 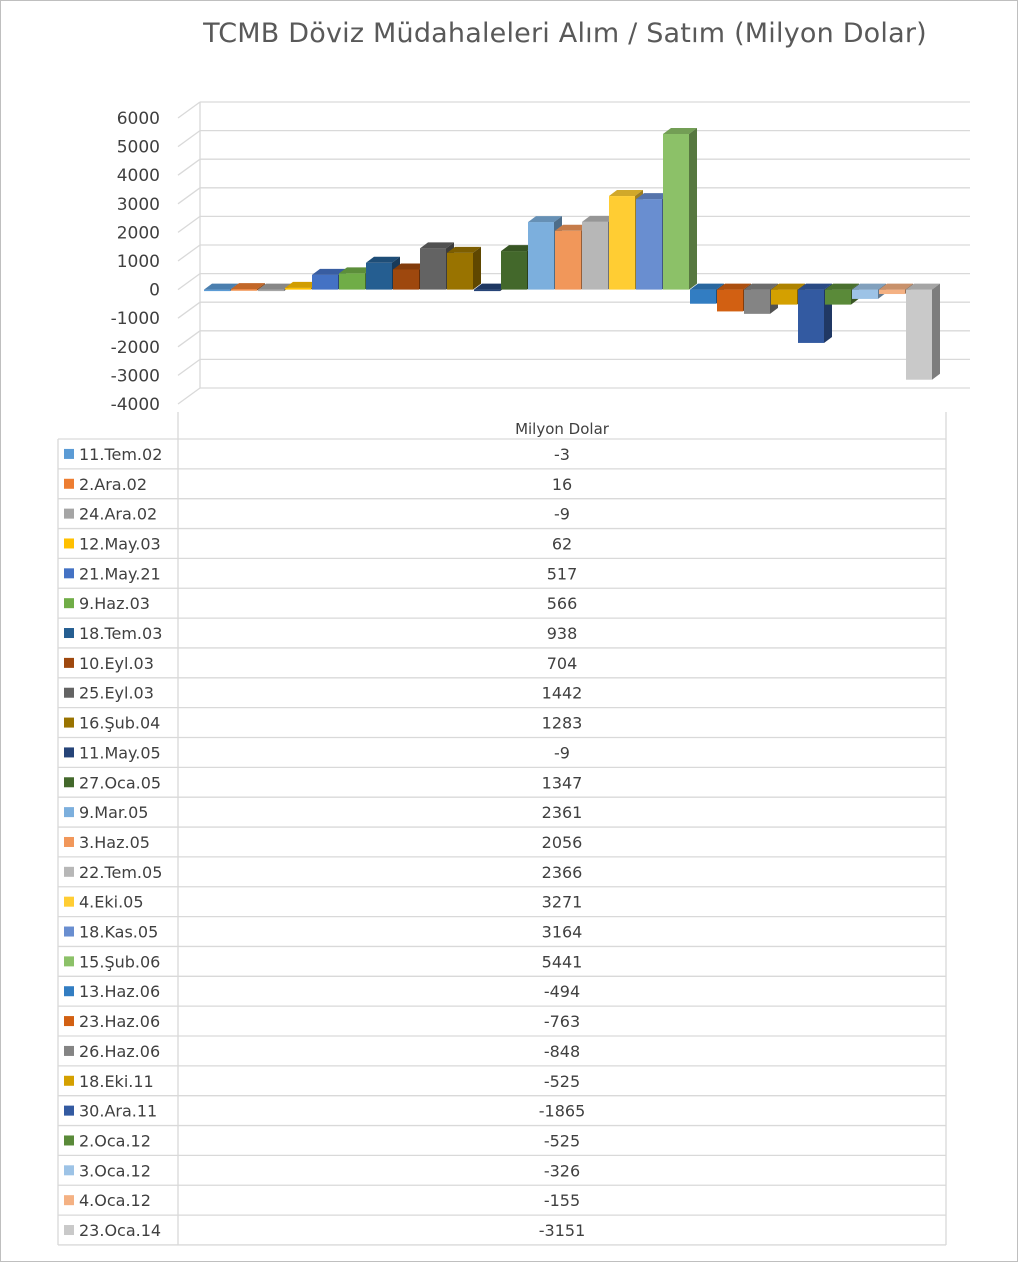 What do you see at coordinates (120, 1230) in the screenshot?
I see `series-name: 23.Oca.14` at bounding box center [120, 1230].